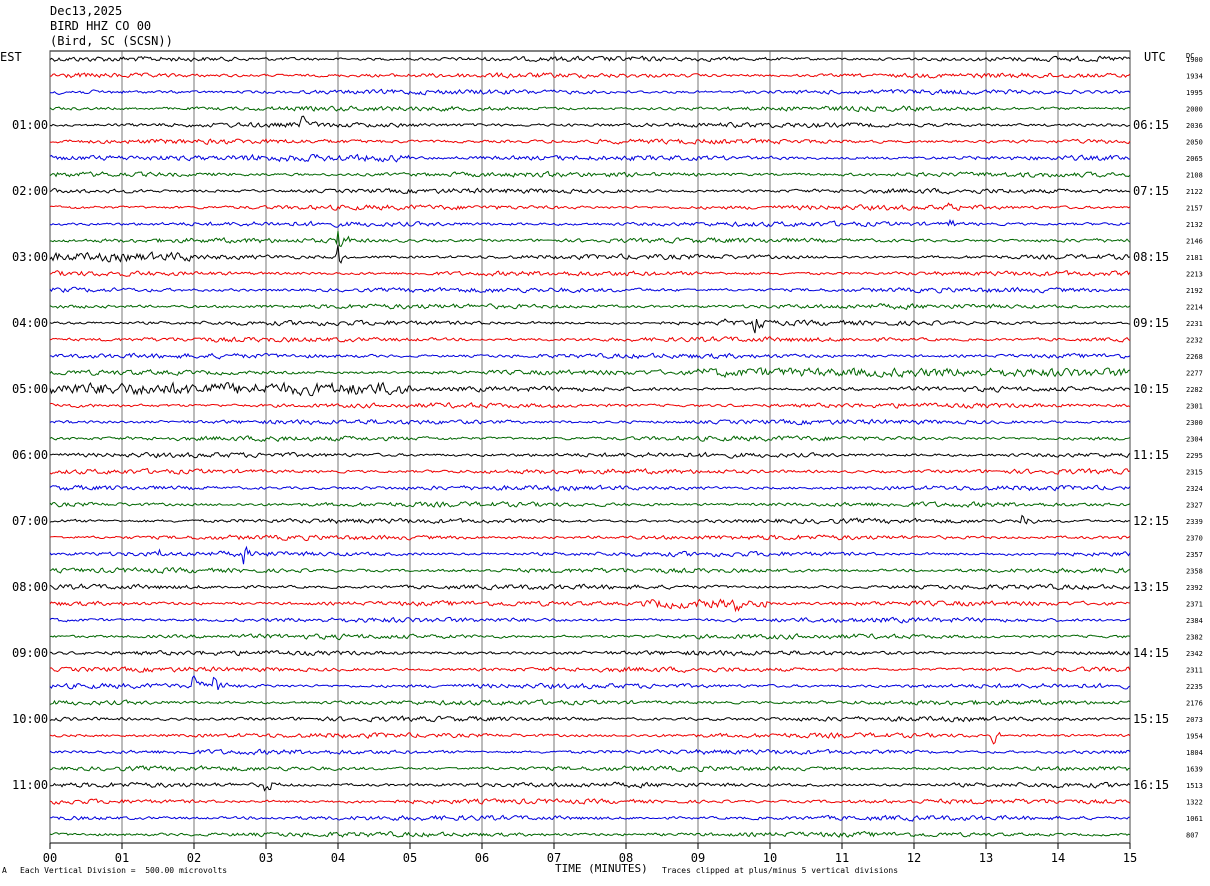  What do you see at coordinates (1190, 56) in the screenshot?
I see `dc-header: DC` at bounding box center [1190, 56].